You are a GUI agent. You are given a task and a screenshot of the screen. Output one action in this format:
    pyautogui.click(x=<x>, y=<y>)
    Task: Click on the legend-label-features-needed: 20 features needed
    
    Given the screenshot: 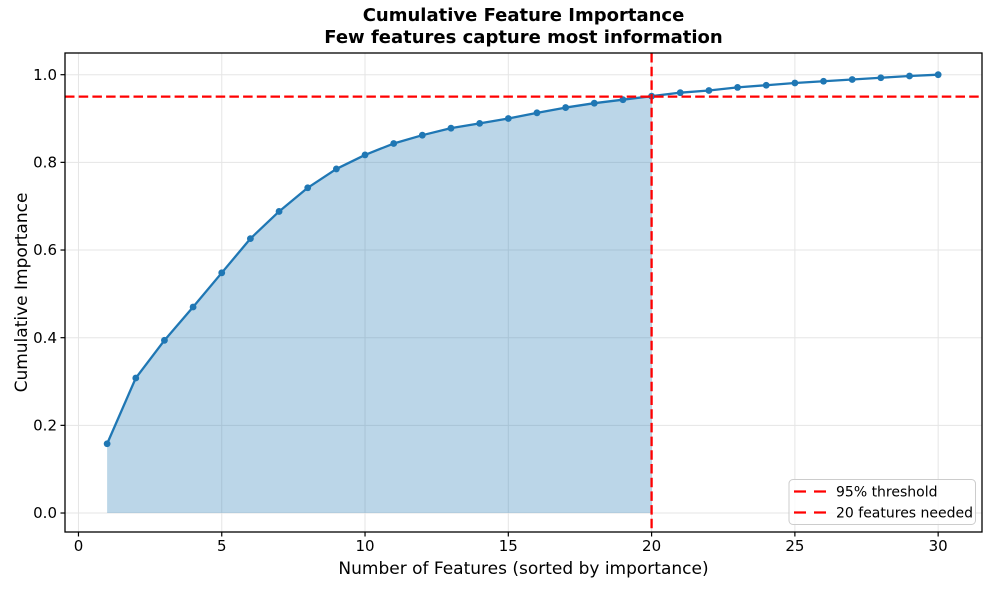 What is the action you would take?
    pyautogui.click(x=904, y=514)
    